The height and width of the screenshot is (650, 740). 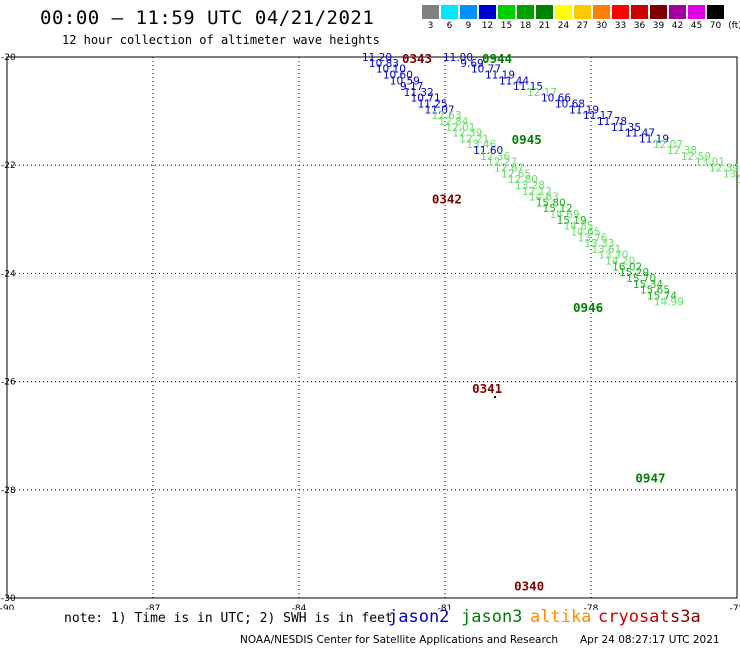 What do you see at coordinates (582, 26) in the screenshot?
I see `scale-label: 27` at bounding box center [582, 26].